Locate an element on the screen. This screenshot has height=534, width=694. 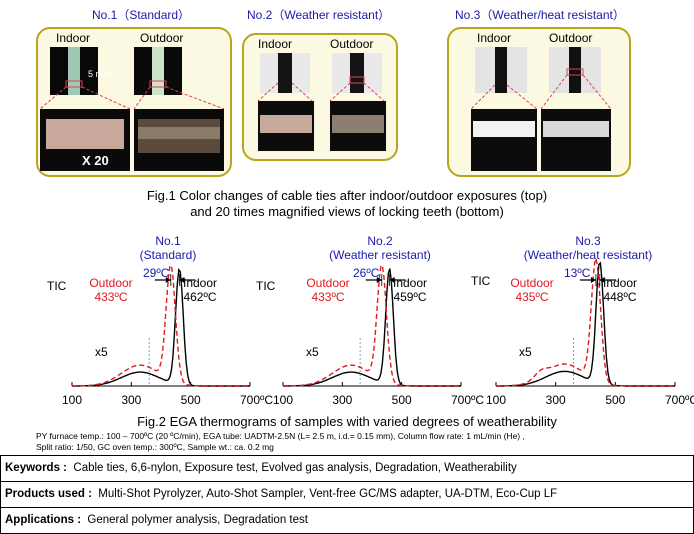
sample2-title: No.2（Weather resistant） is located at coordinates (319, 15).